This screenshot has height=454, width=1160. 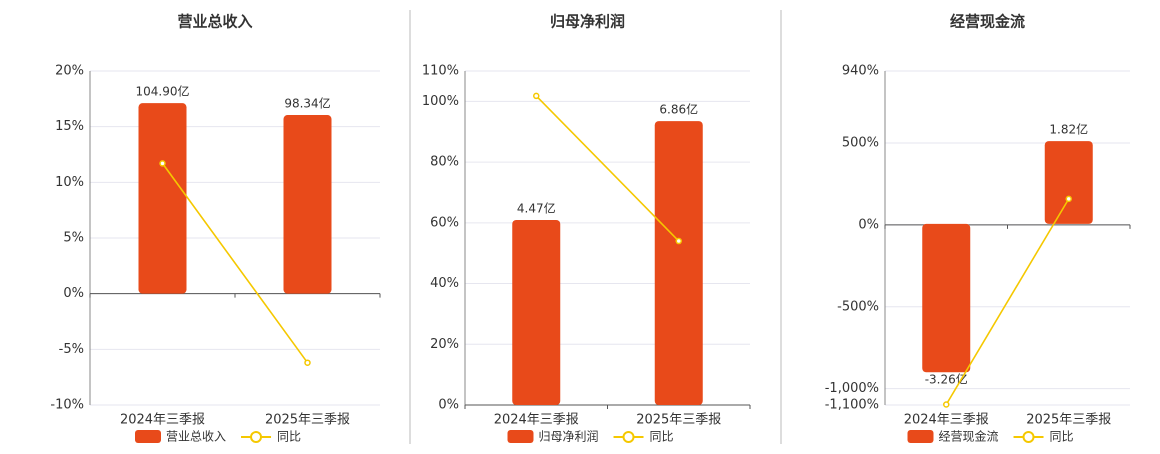 What do you see at coordinates (440, 101) in the screenshot?
I see `y-tick-label: 100%` at bounding box center [440, 101].